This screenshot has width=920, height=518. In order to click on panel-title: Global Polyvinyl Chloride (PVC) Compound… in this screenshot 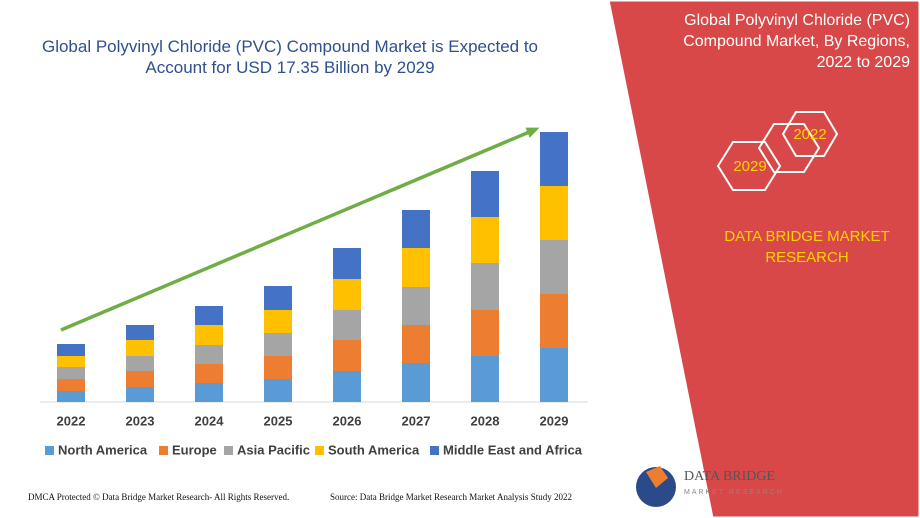, I will do `click(796, 41)`.